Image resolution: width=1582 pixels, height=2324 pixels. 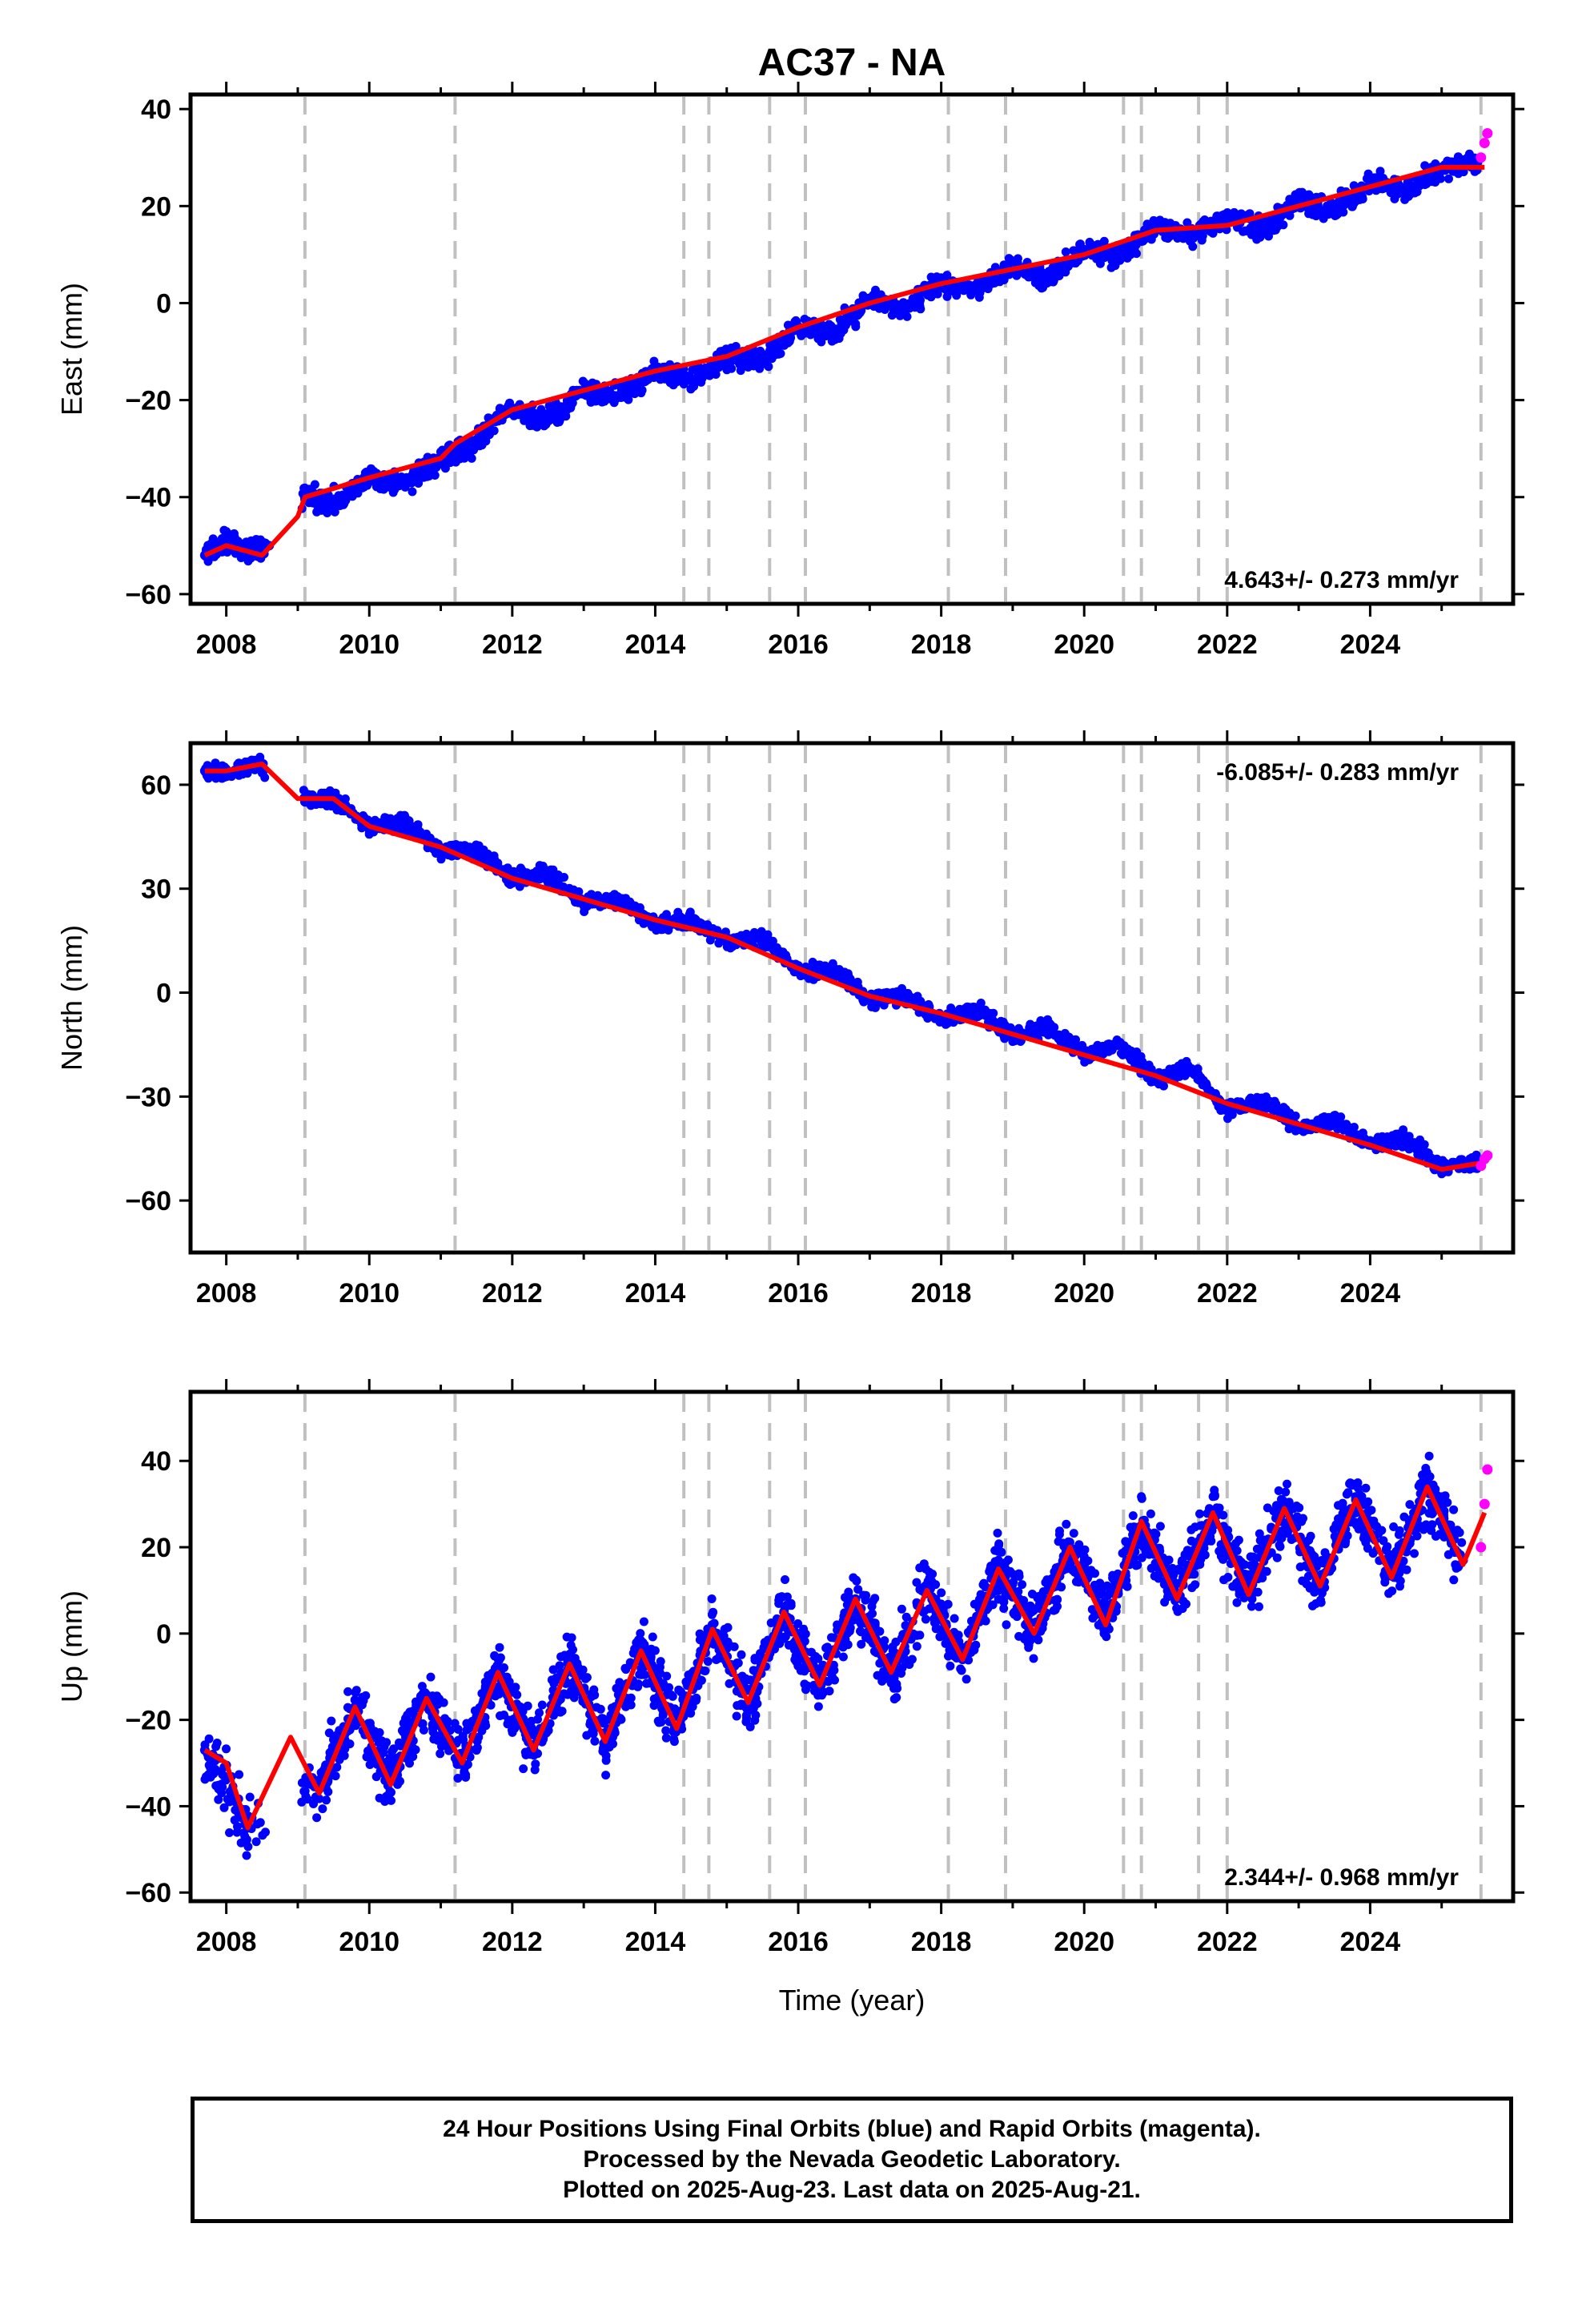 What do you see at coordinates (1227, 644) in the screenshot?
I see `east-x-tick-label: 2022` at bounding box center [1227, 644].